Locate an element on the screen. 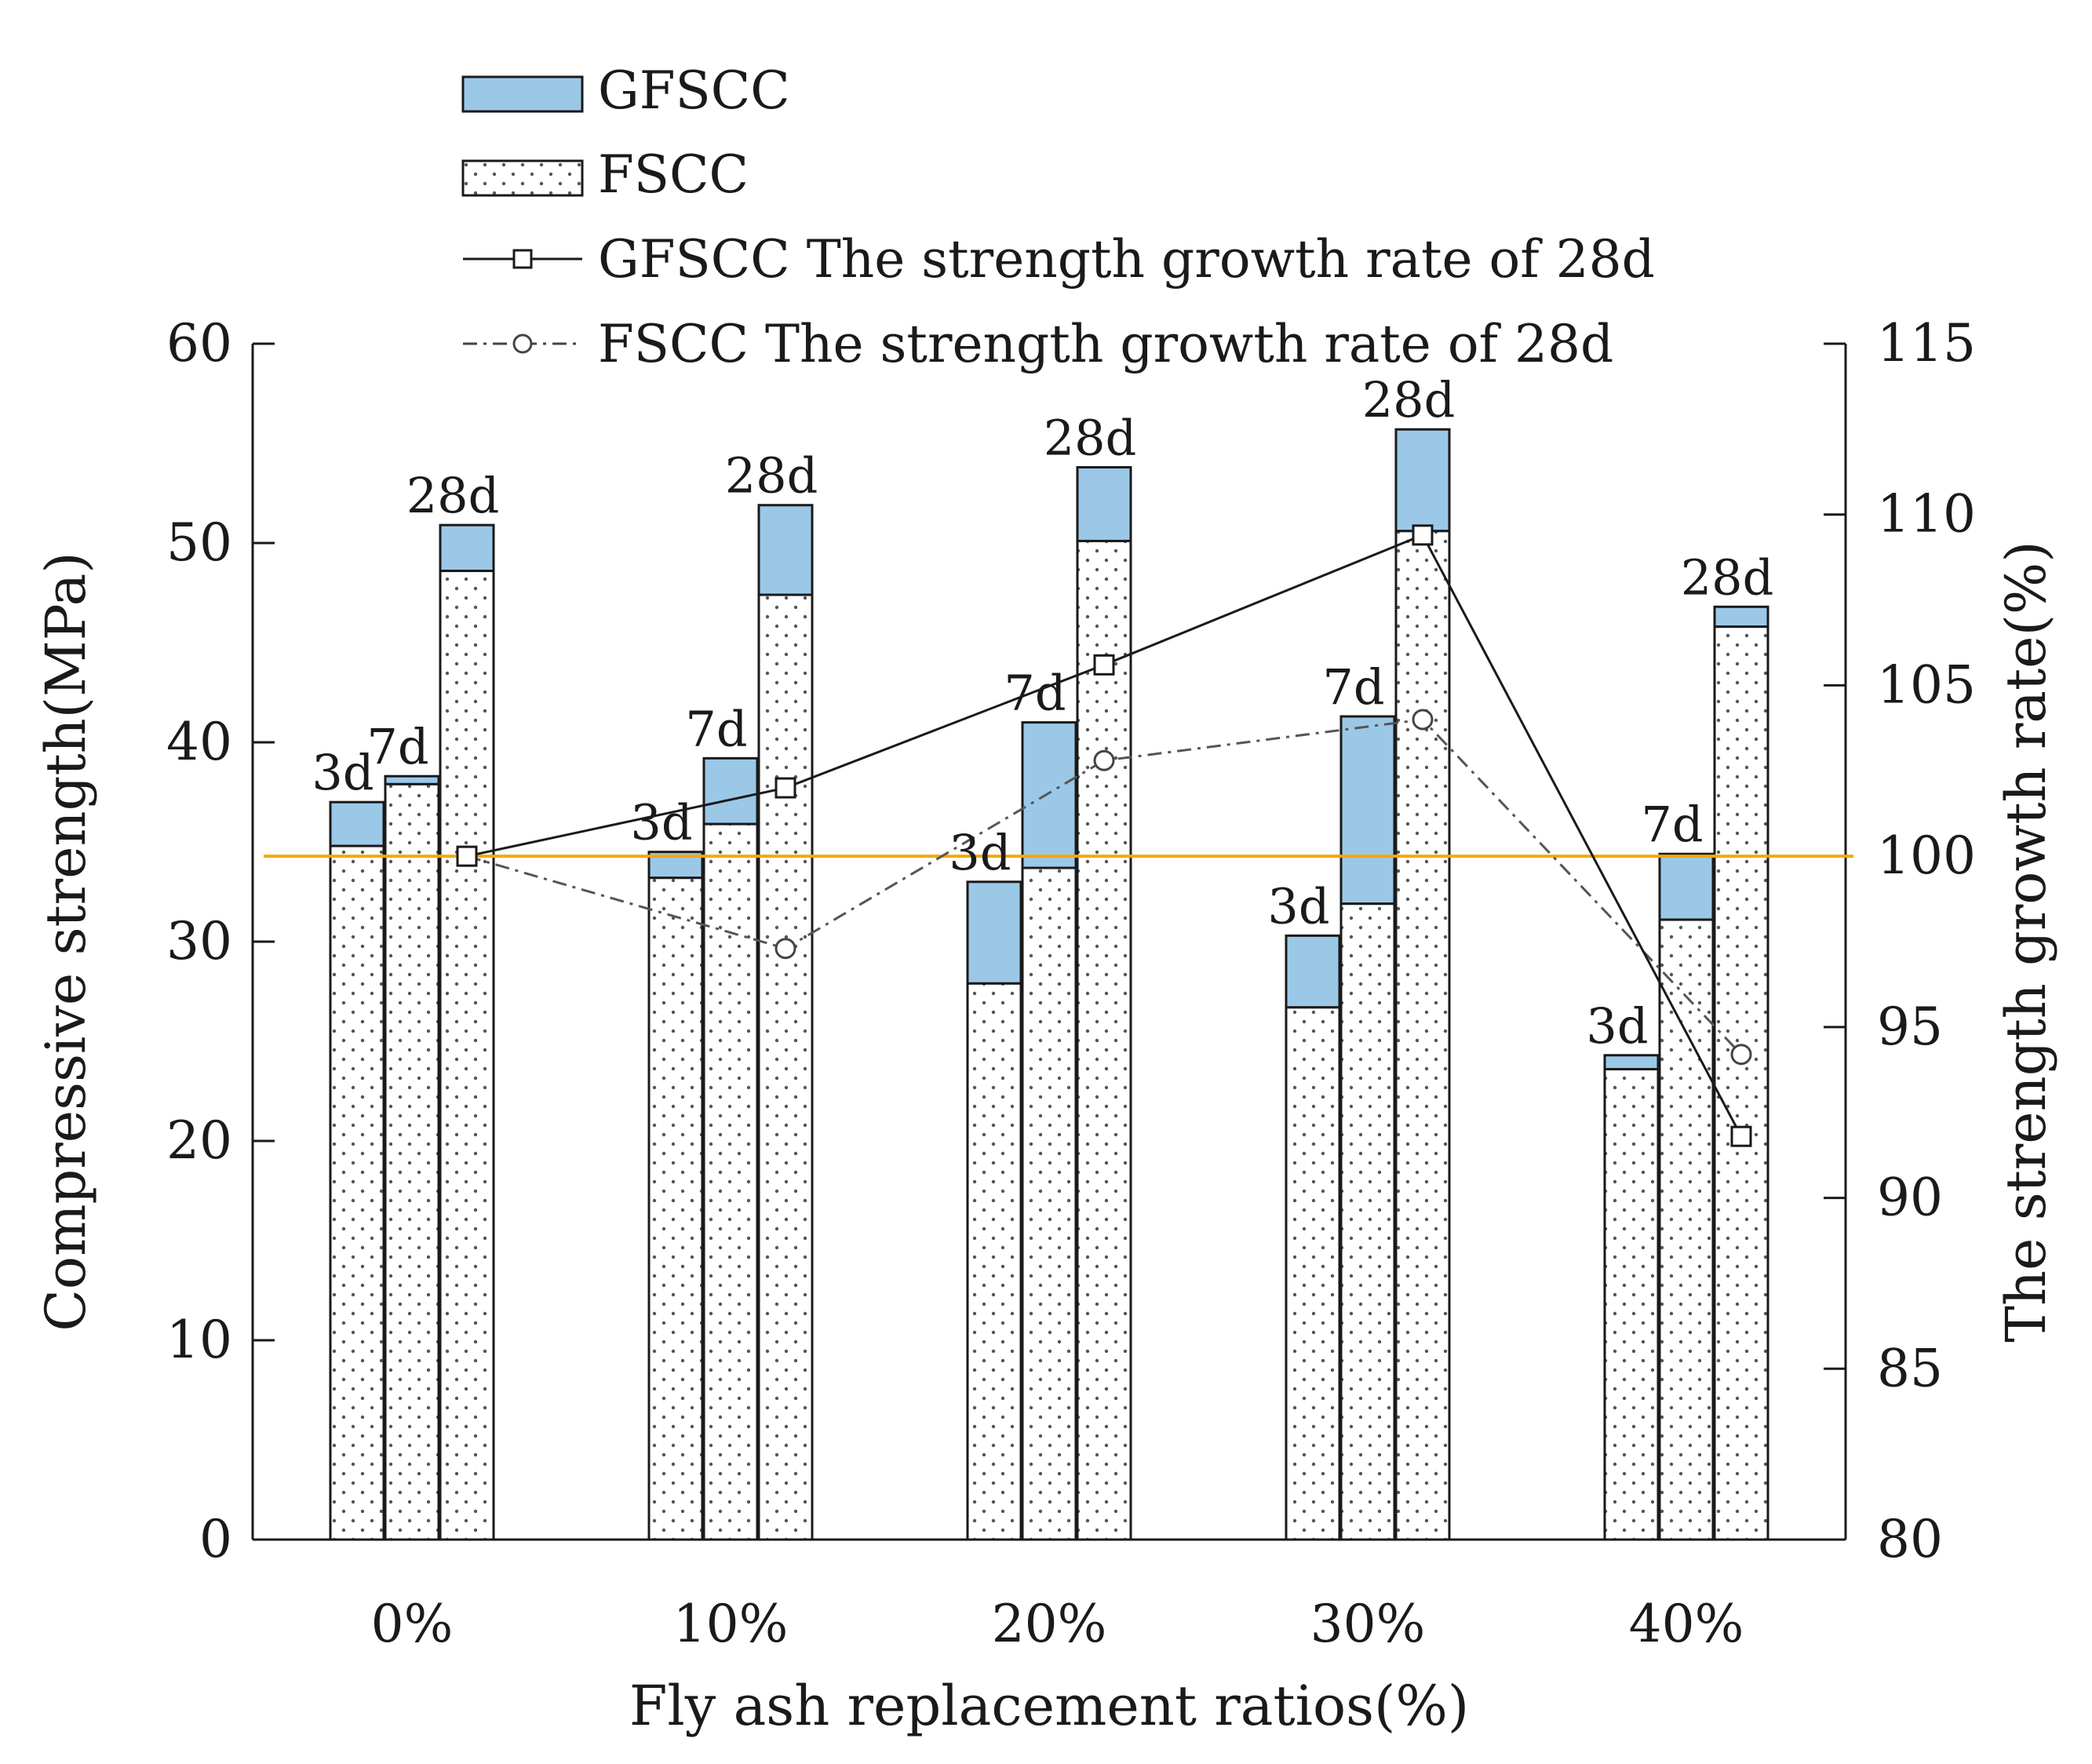 The image size is (2092, 1764). bar-gfscc-0%-3d is located at coordinates (357, 823).